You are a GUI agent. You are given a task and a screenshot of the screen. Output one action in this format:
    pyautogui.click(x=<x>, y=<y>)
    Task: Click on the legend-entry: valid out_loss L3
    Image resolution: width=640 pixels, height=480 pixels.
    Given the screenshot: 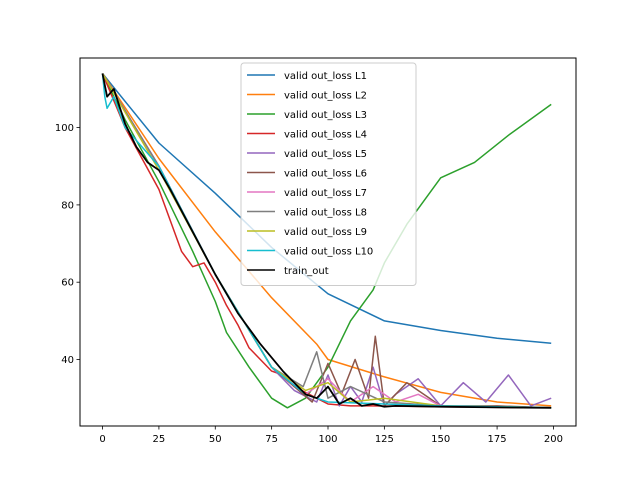 What is the action you would take?
    pyautogui.click(x=325, y=115)
    